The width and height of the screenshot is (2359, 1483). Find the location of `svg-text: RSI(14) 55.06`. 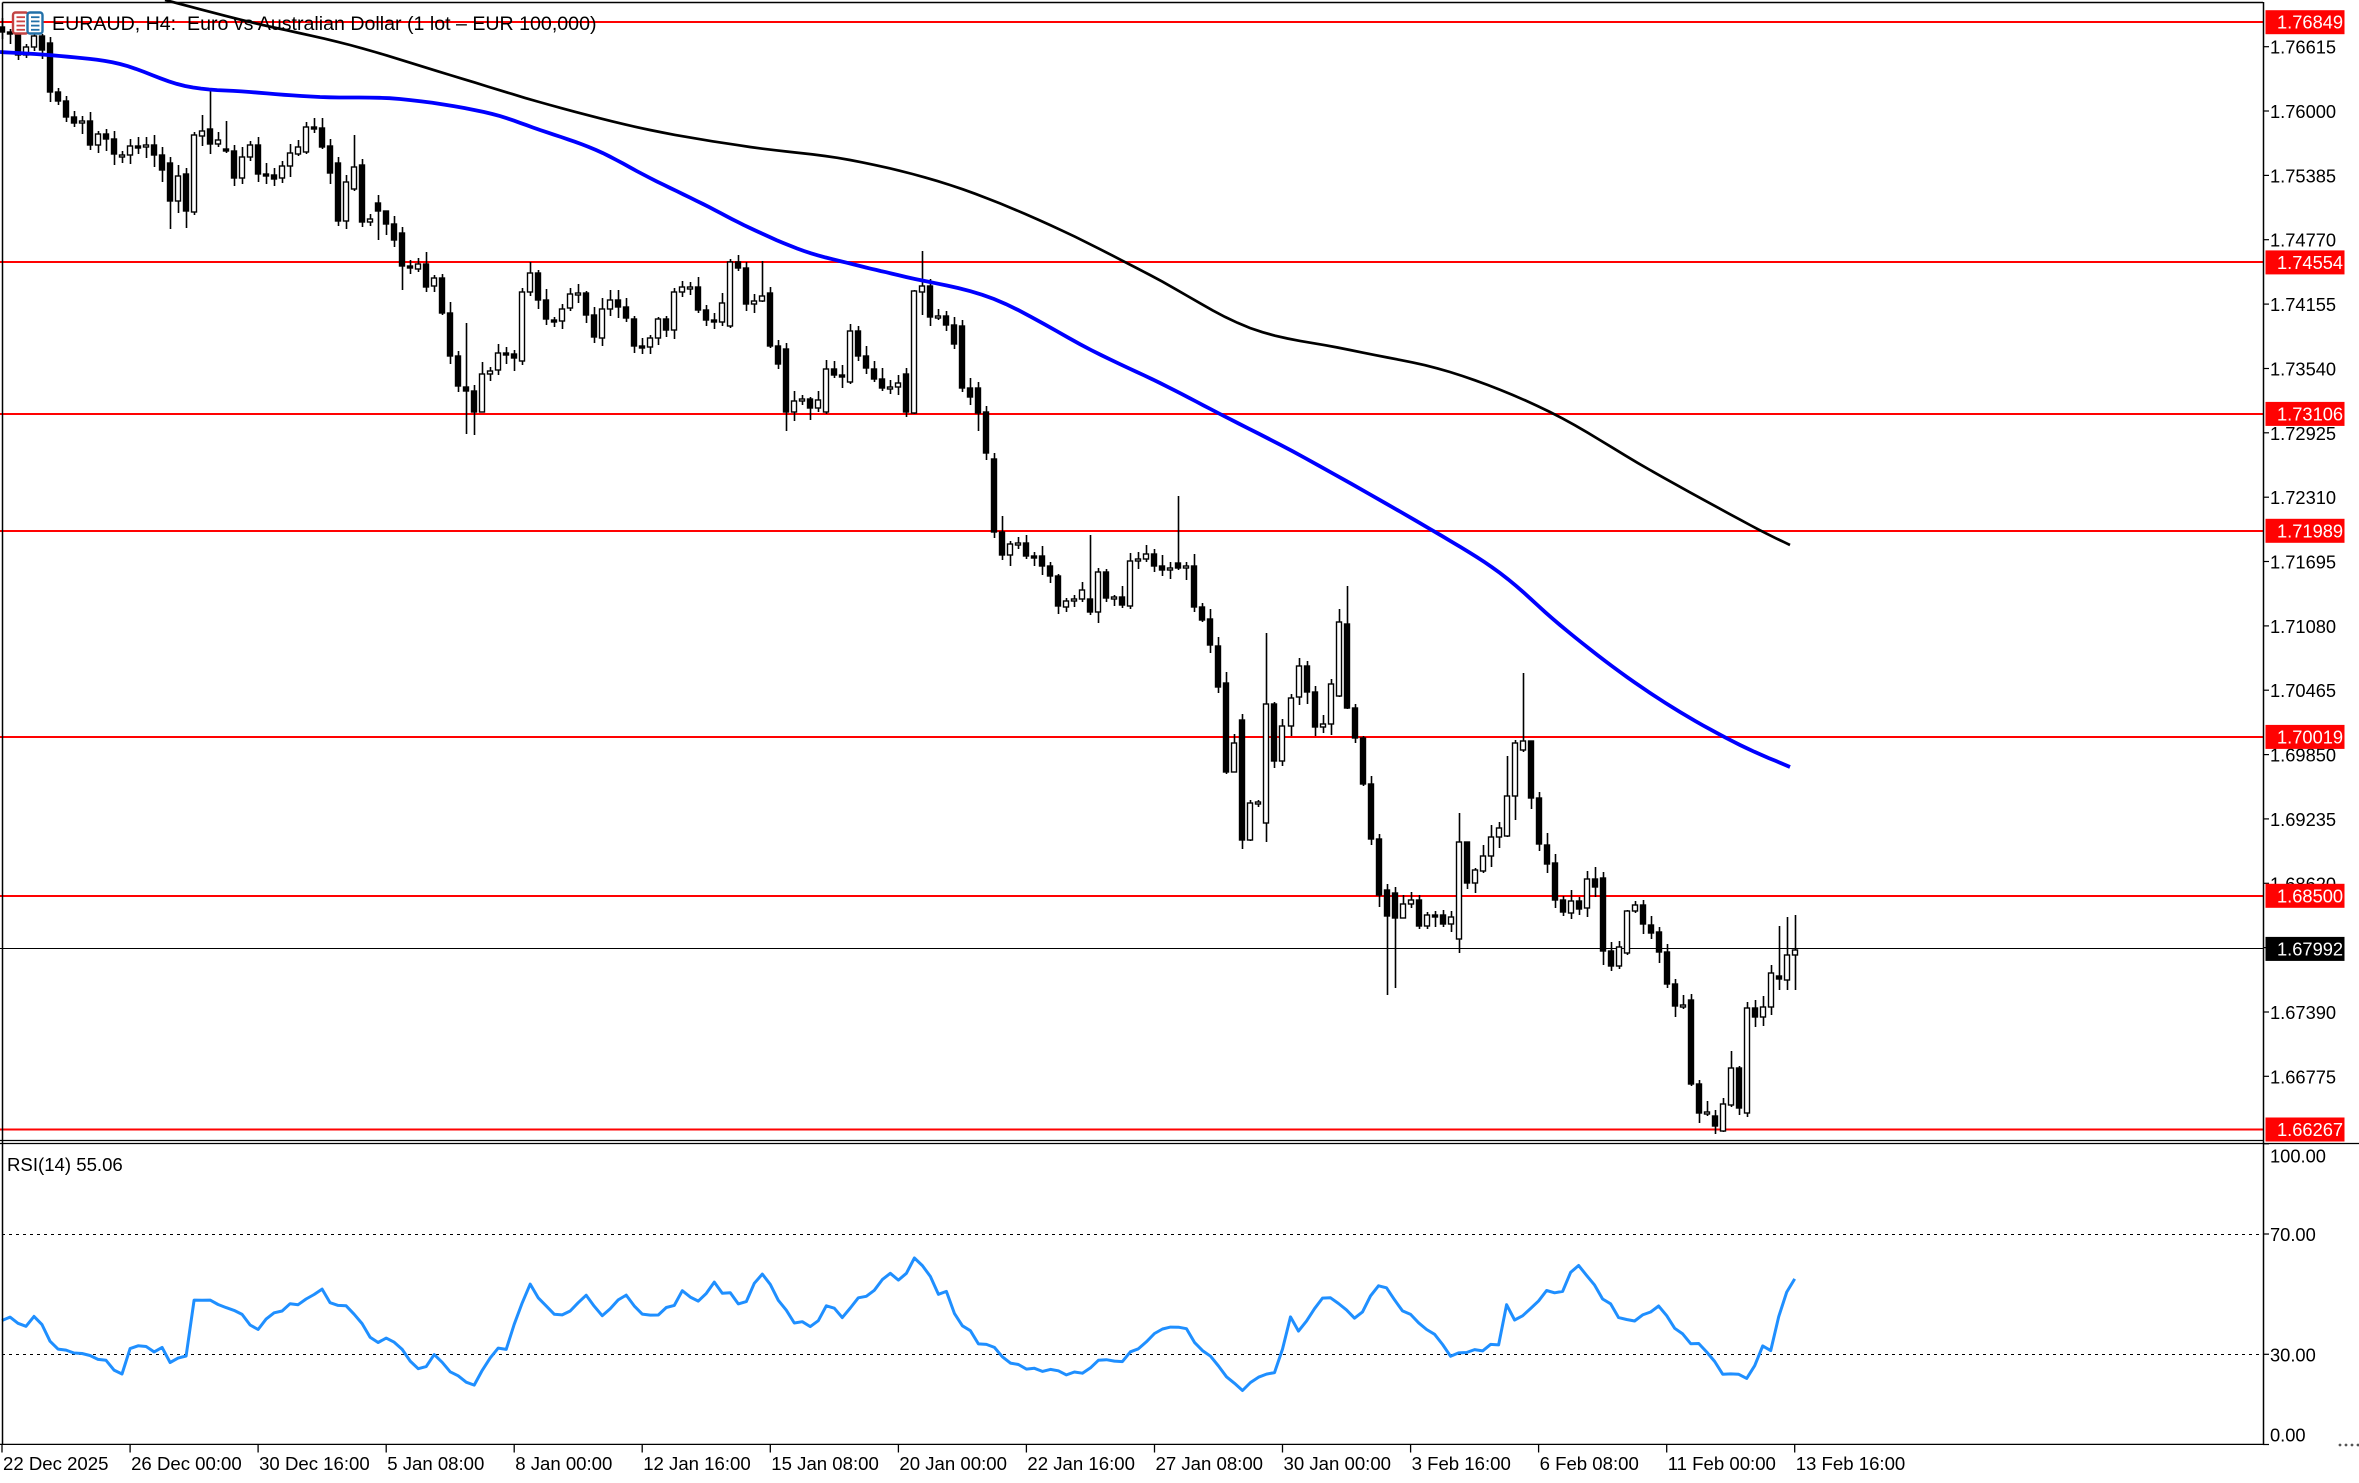

svg-text: RSI(14) 55.06 is located at coordinates (65, 1164).